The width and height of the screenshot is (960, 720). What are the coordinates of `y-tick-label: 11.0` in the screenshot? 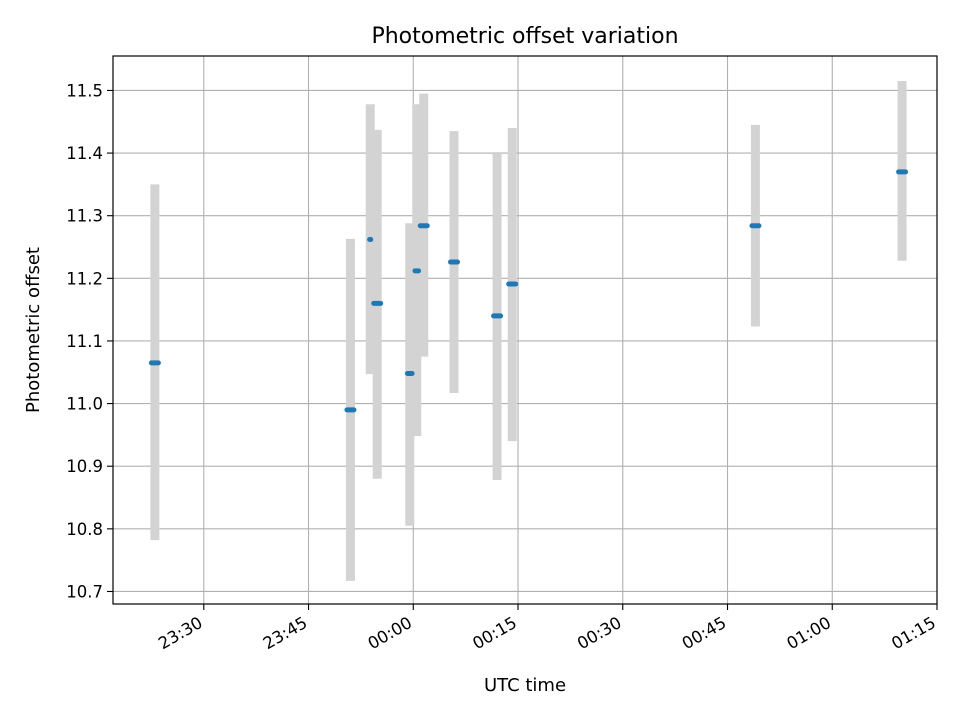 It's located at (84, 404).